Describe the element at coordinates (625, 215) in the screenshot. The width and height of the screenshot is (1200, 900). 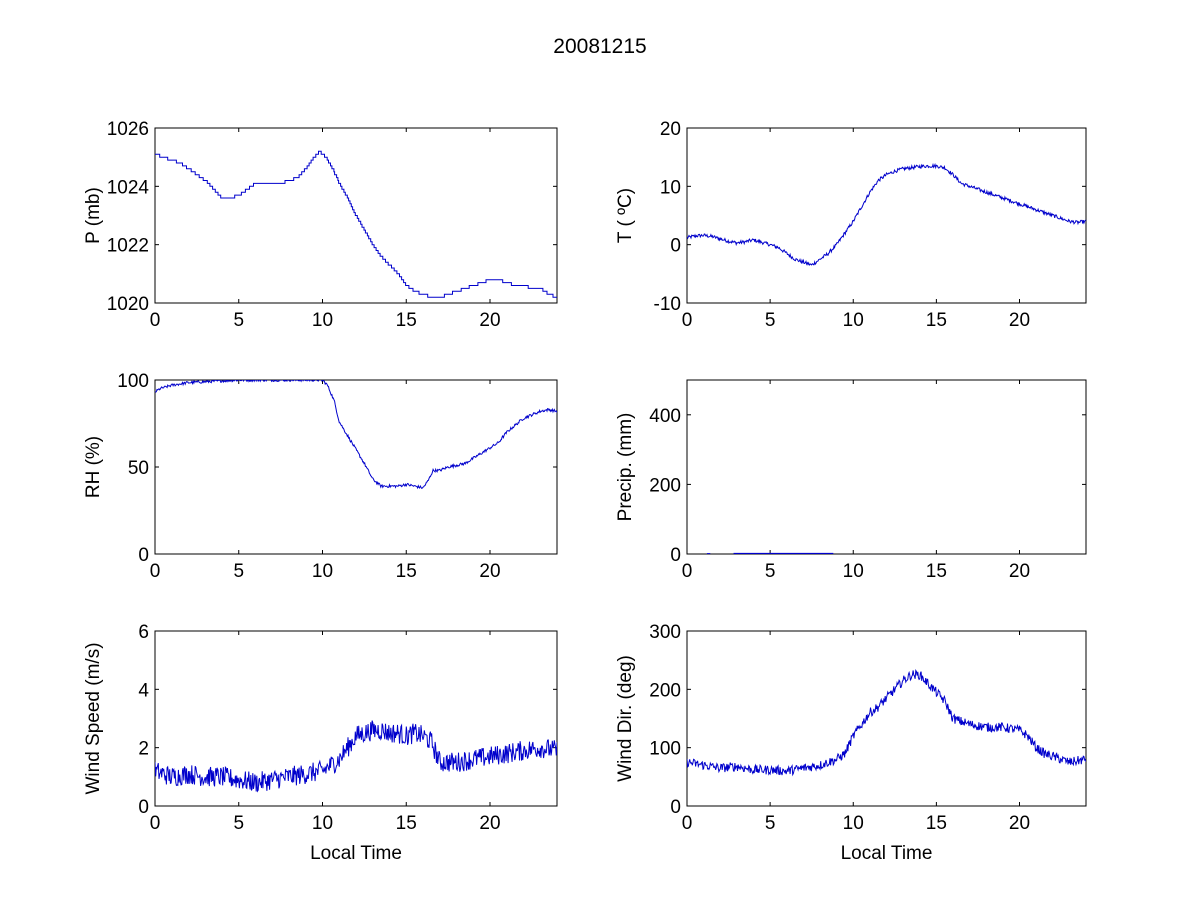
I see `temperature-ylabel: T ( ºC)` at that location.